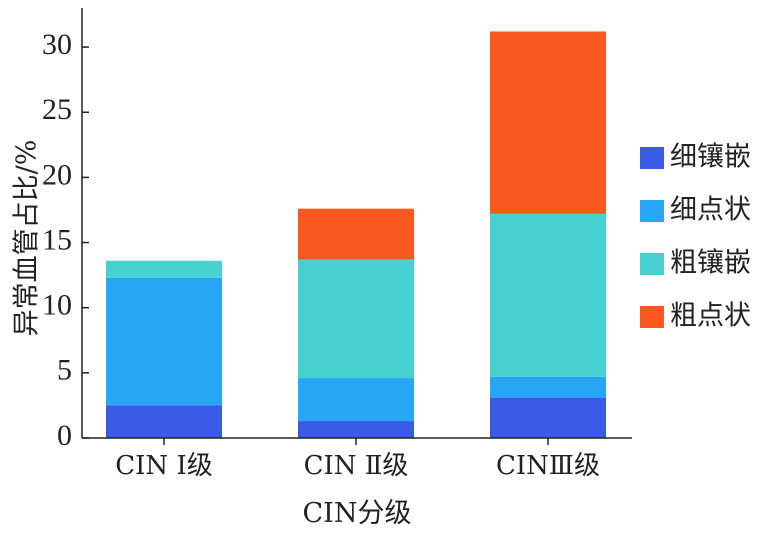  What do you see at coordinates (57, 305) in the screenshot?
I see `y-tick-label: 10` at bounding box center [57, 305].